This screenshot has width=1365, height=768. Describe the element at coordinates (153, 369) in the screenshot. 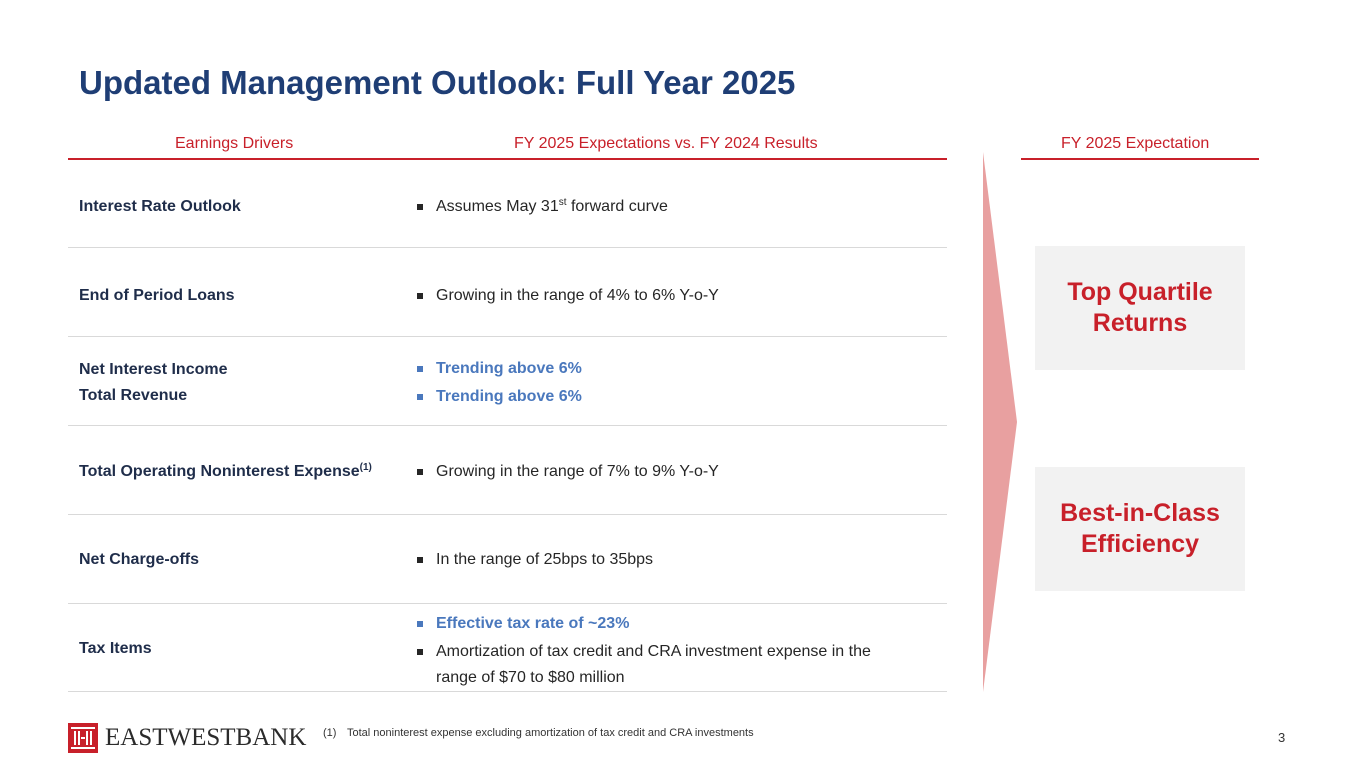

I see `driver-net-interest-income: Net Interest Income` at that location.